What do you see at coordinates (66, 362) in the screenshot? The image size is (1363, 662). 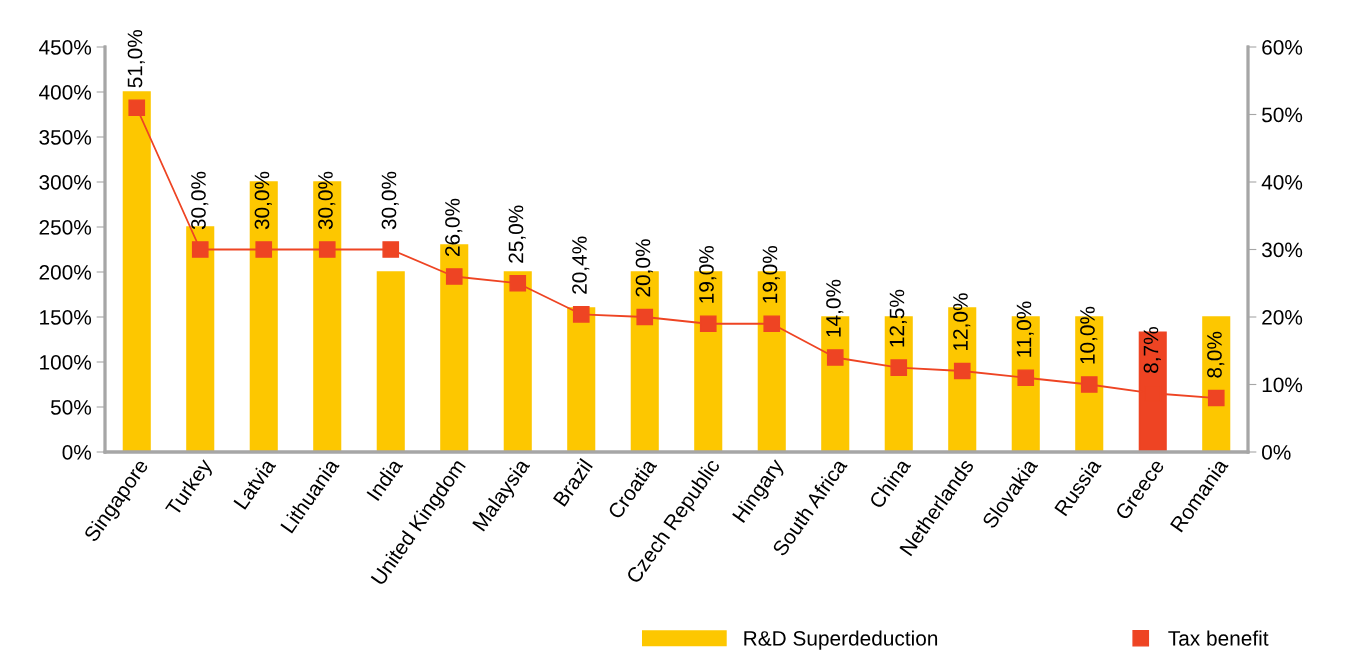 I see `y-tick-label: 100%` at bounding box center [66, 362].